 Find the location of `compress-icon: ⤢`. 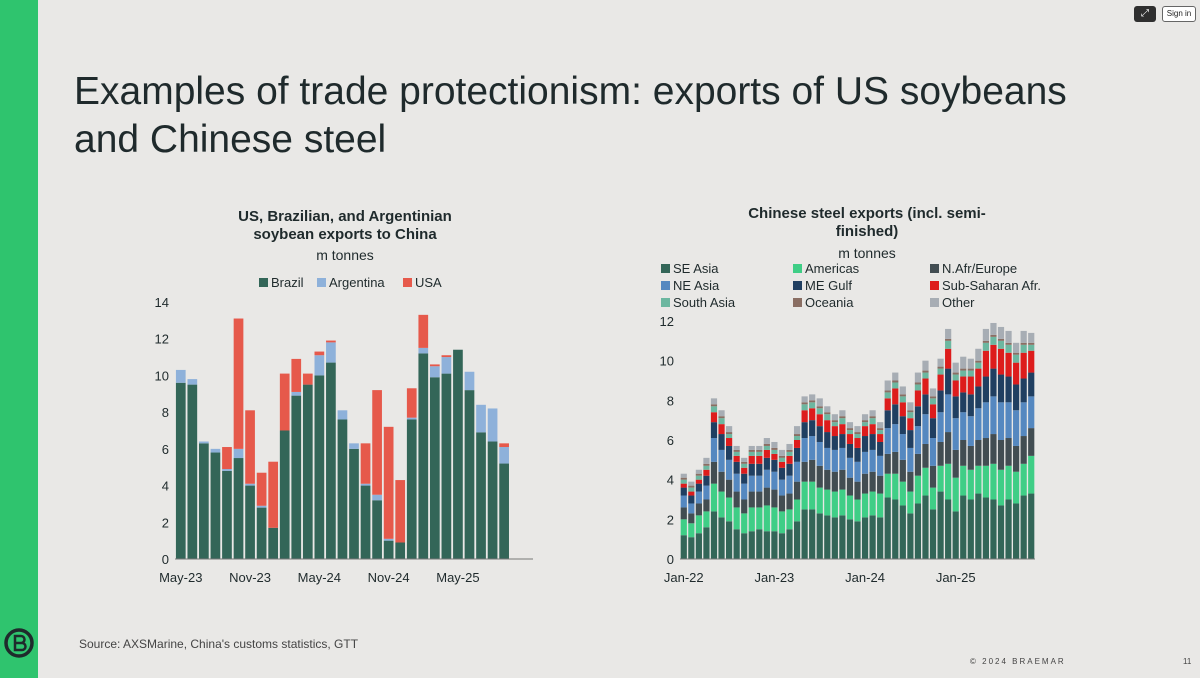

compress-icon: ⤢ is located at coordinates (1145, 14).